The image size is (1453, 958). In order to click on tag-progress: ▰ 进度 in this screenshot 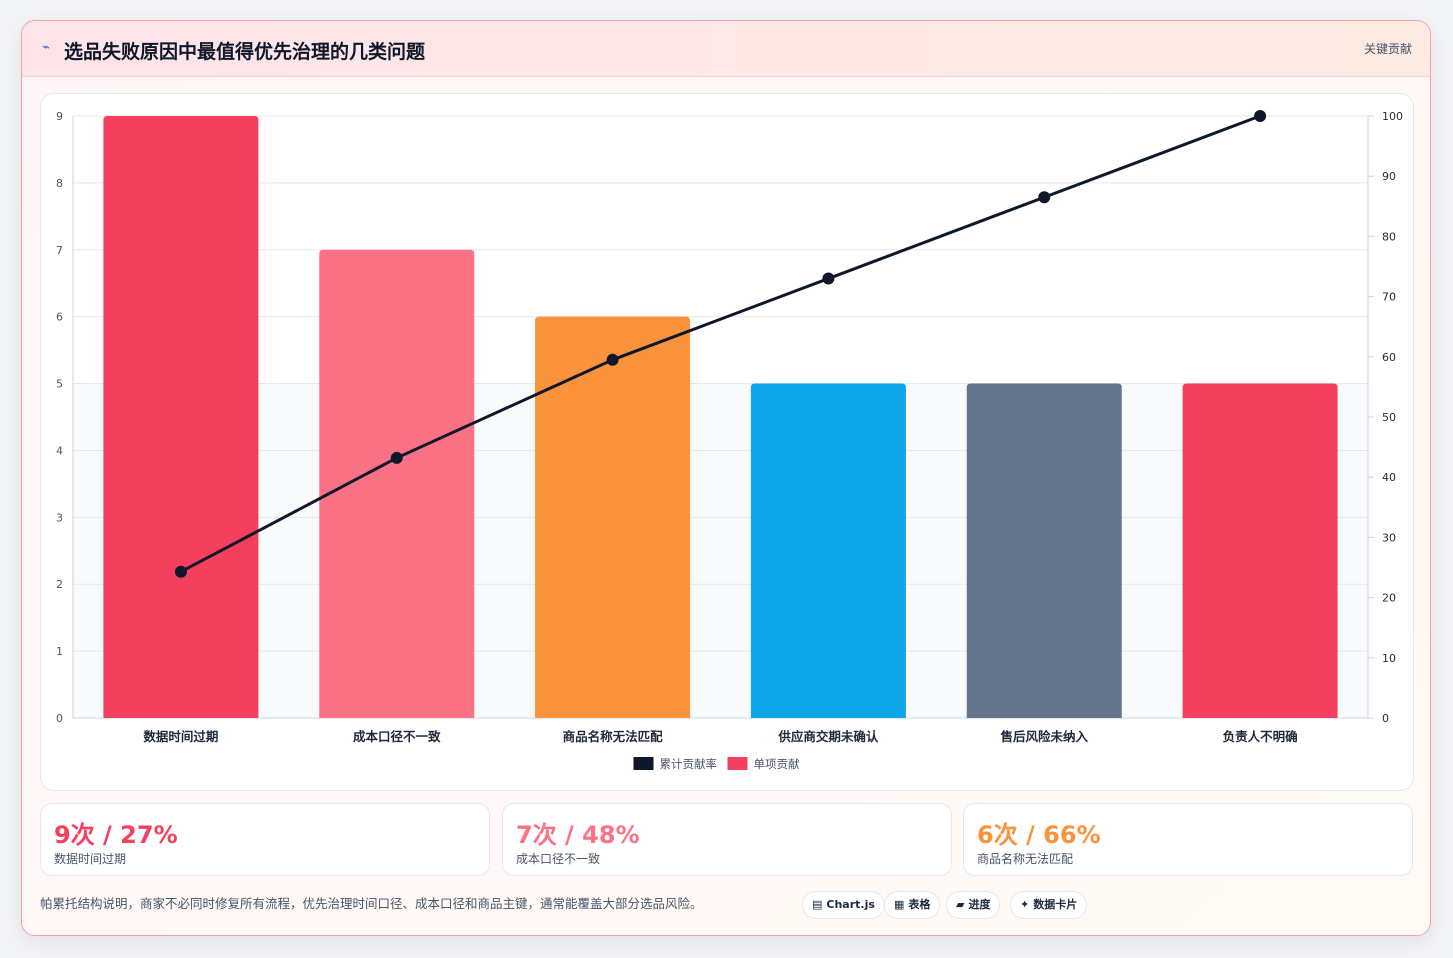, I will do `click(973, 905)`.